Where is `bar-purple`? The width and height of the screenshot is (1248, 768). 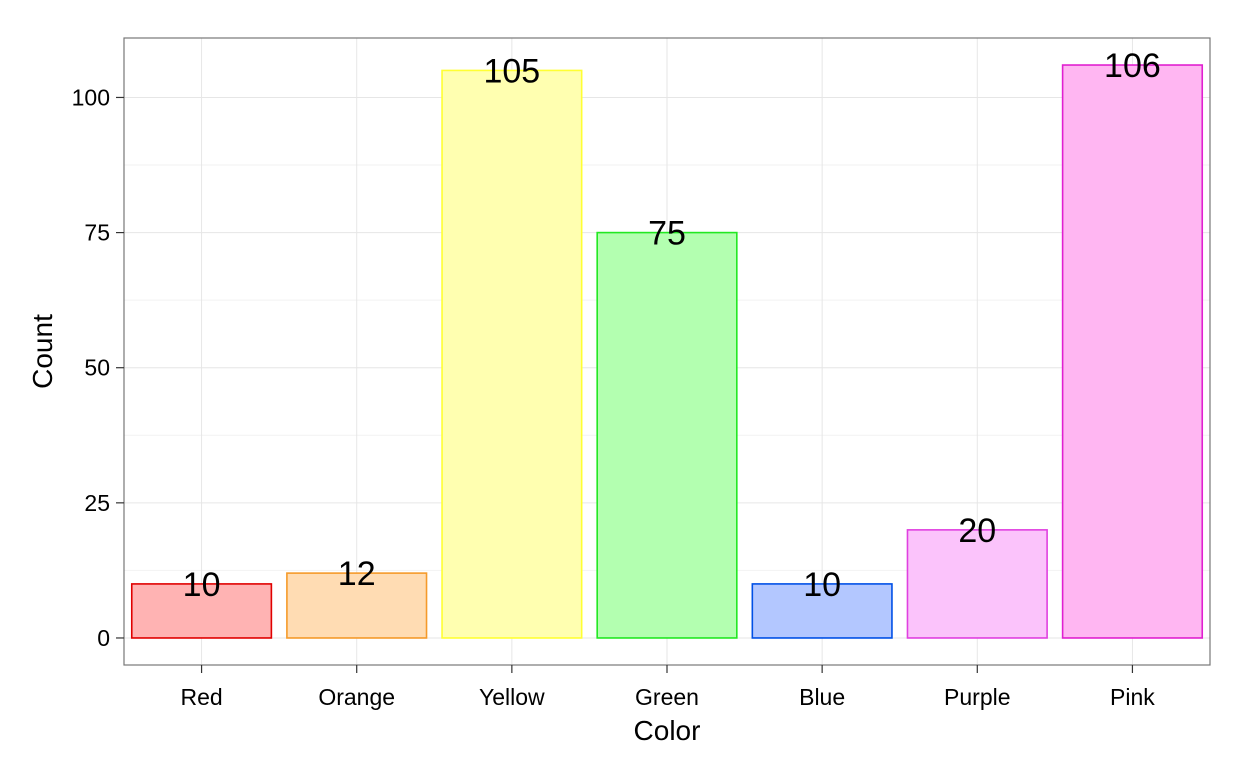 bar-purple is located at coordinates (977, 584).